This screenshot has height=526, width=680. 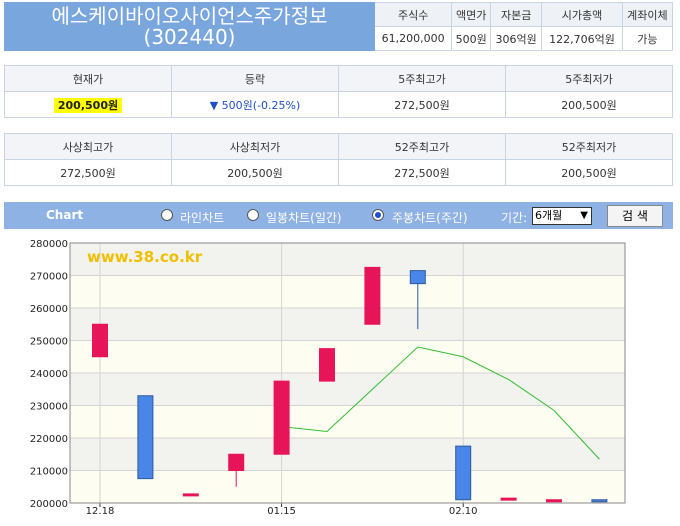 What do you see at coordinates (549, 215) in the screenshot?
I see `period-select-value: 6개월` at bounding box center [549, 215].